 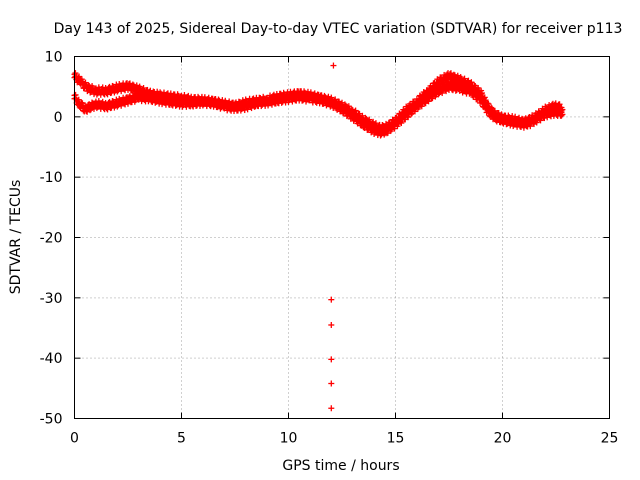 I want to click on x-tick-label: 15, so click(x=396, y=439).